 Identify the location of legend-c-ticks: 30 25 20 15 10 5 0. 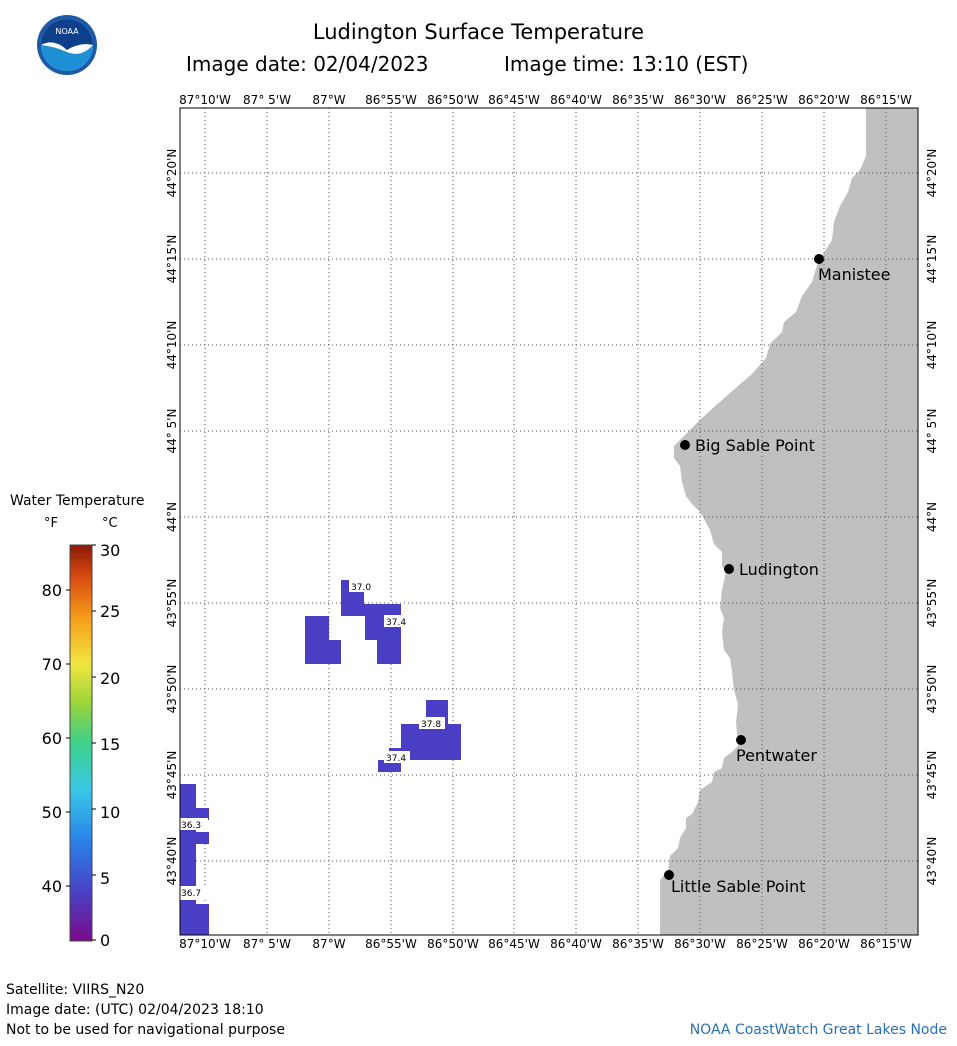
(110, 745).